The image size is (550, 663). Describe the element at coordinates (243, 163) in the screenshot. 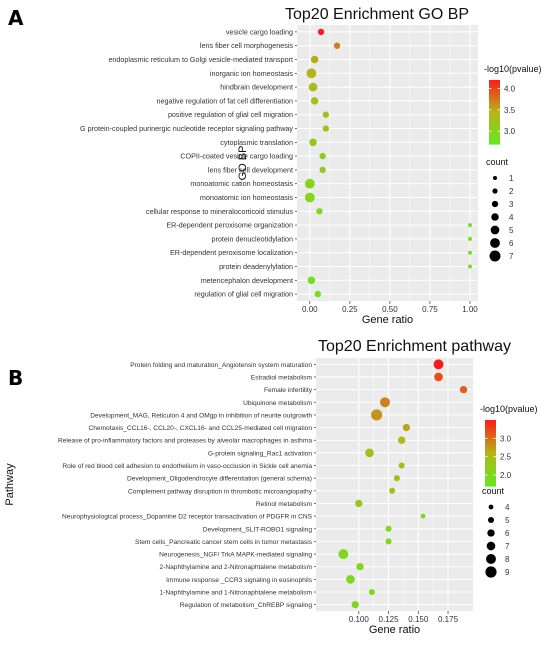

I see `y-axis-label: GO BP` at that location.